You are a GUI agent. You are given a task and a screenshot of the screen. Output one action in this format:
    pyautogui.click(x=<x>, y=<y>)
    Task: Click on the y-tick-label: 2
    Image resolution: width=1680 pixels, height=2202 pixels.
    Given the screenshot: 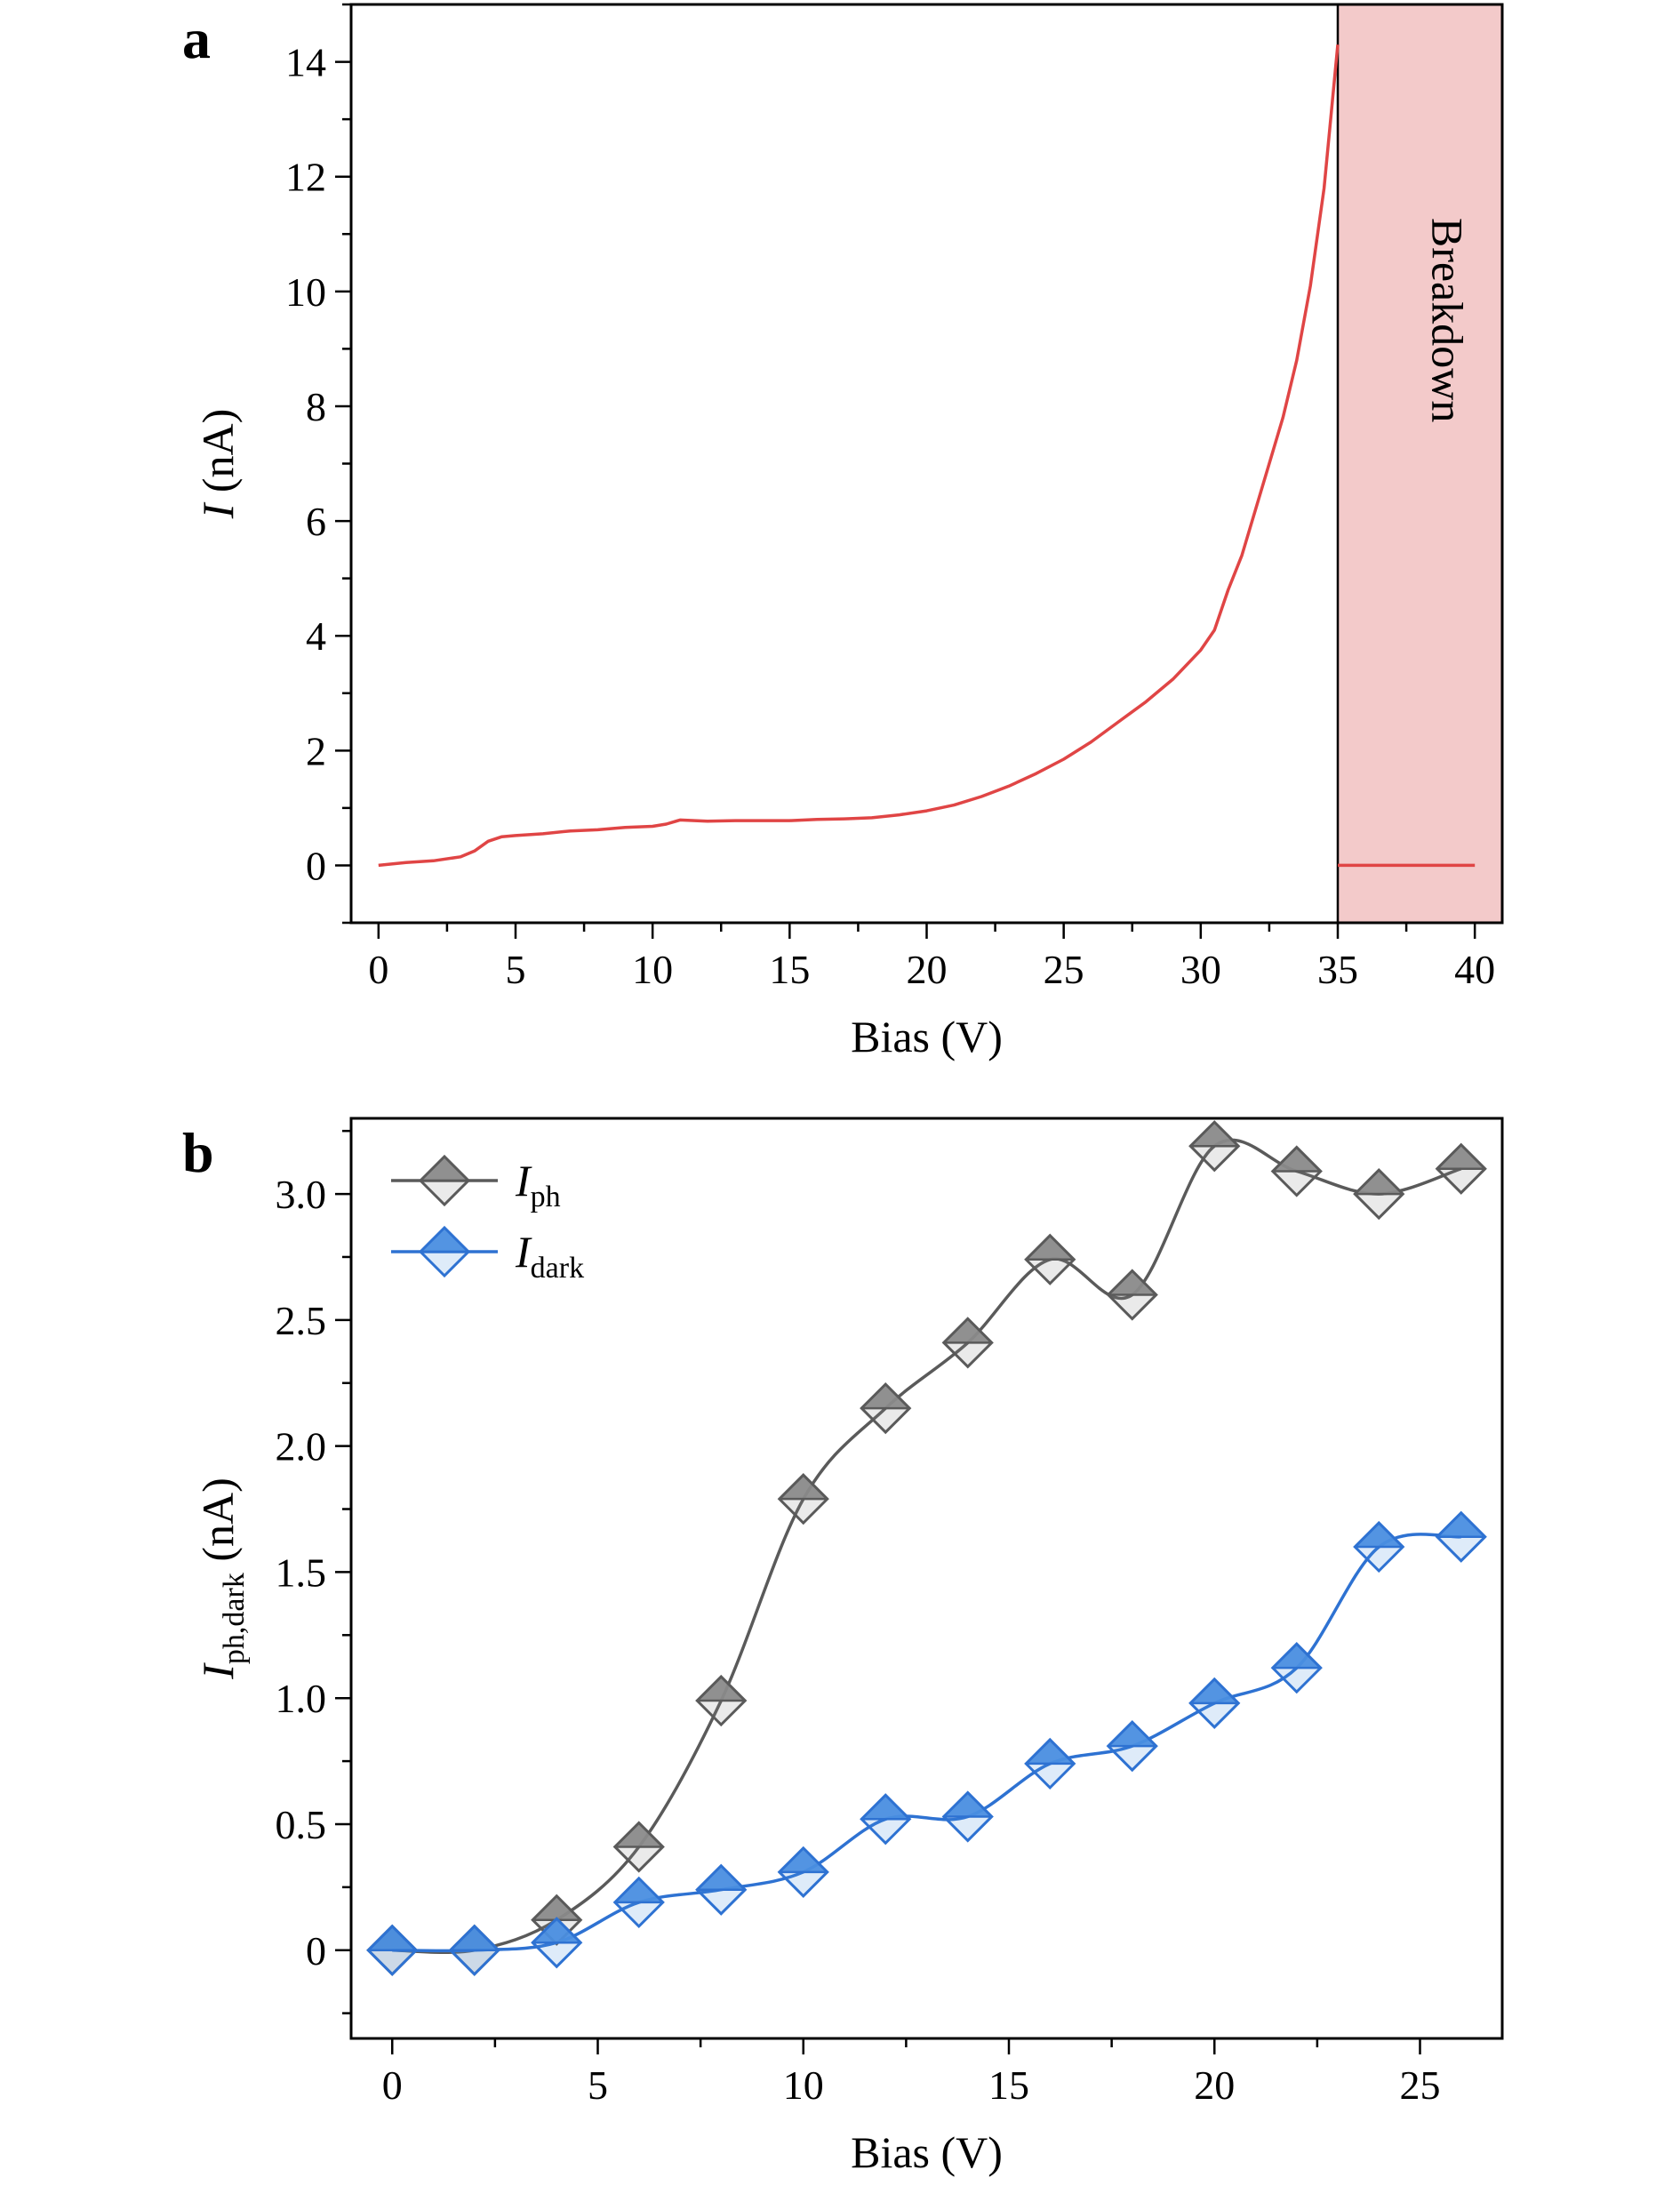 What is the action you would take?
    pyautogui.click(x=316, y=750)
    